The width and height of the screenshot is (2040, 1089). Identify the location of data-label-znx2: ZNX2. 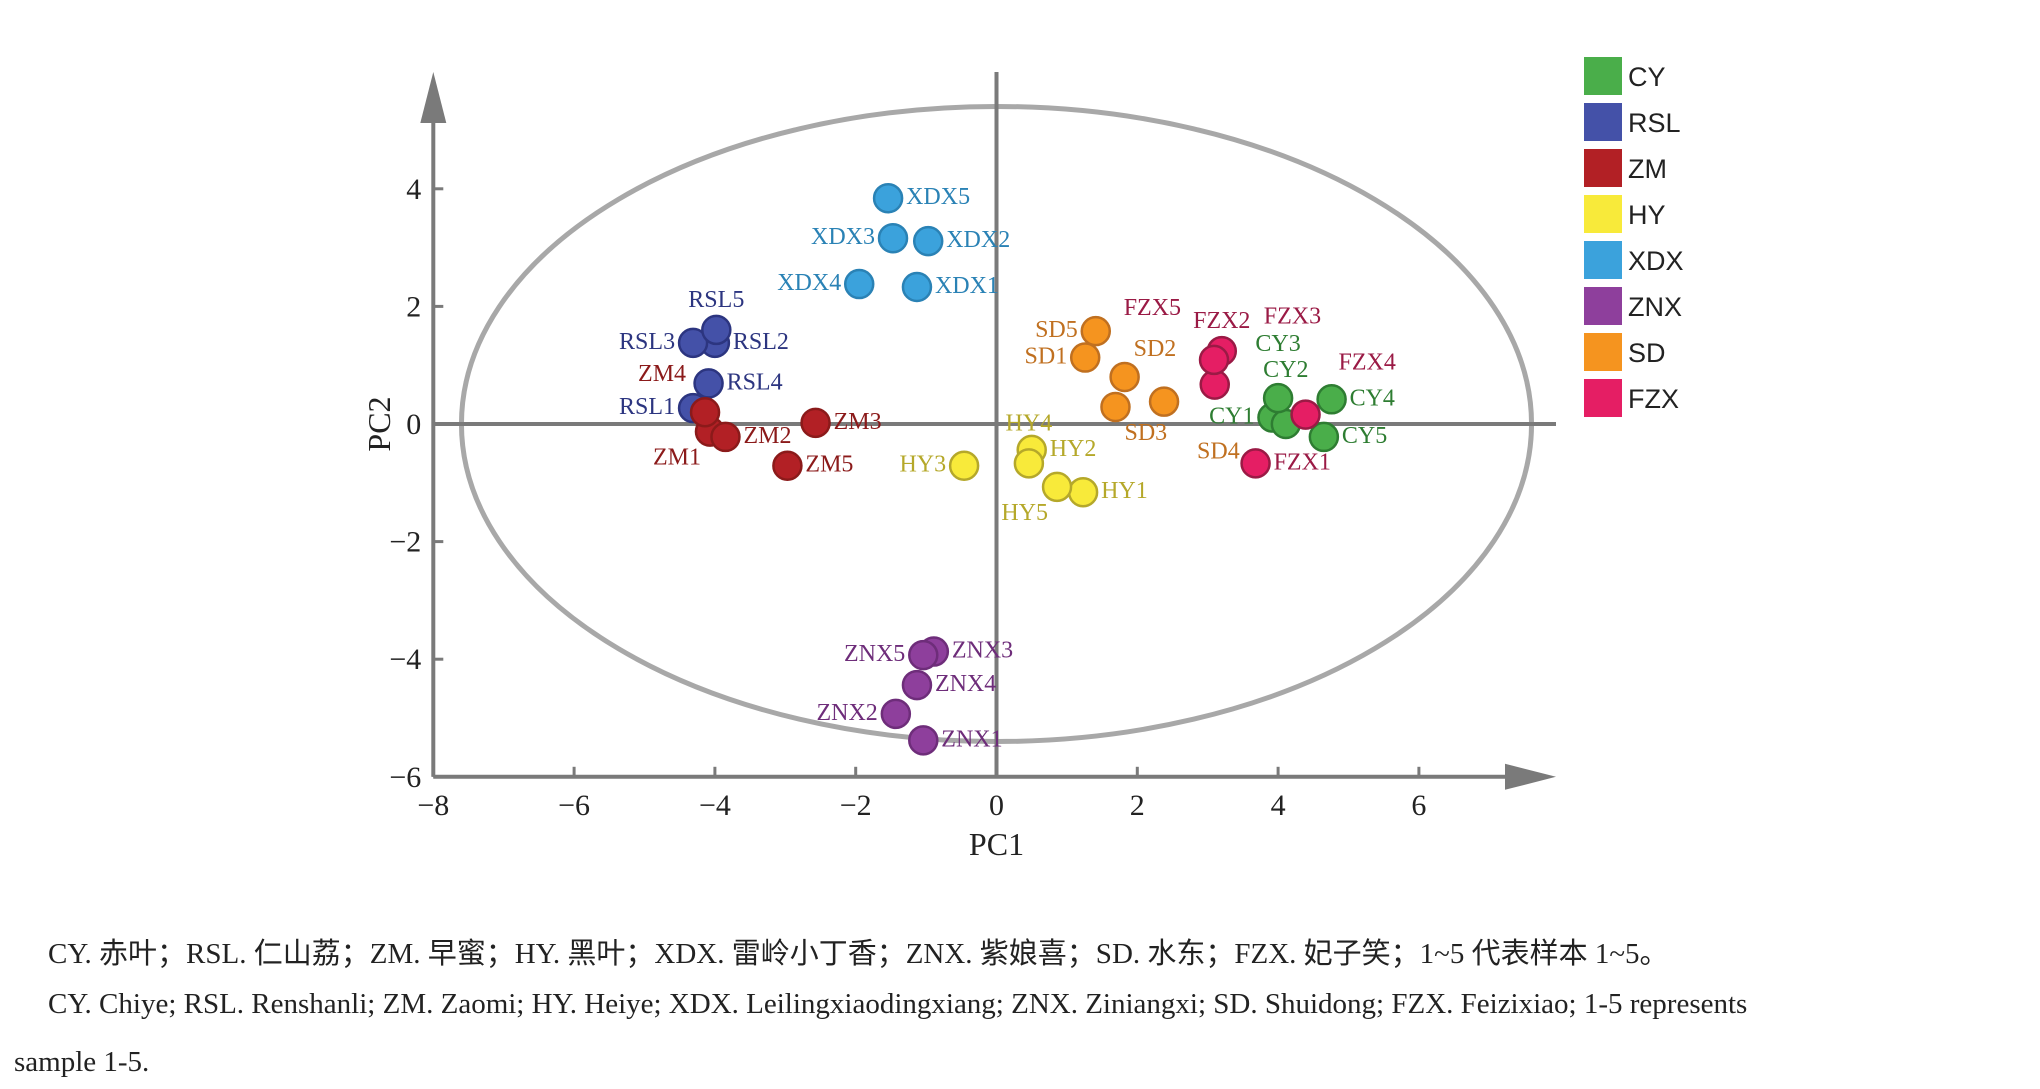
(846, 713).